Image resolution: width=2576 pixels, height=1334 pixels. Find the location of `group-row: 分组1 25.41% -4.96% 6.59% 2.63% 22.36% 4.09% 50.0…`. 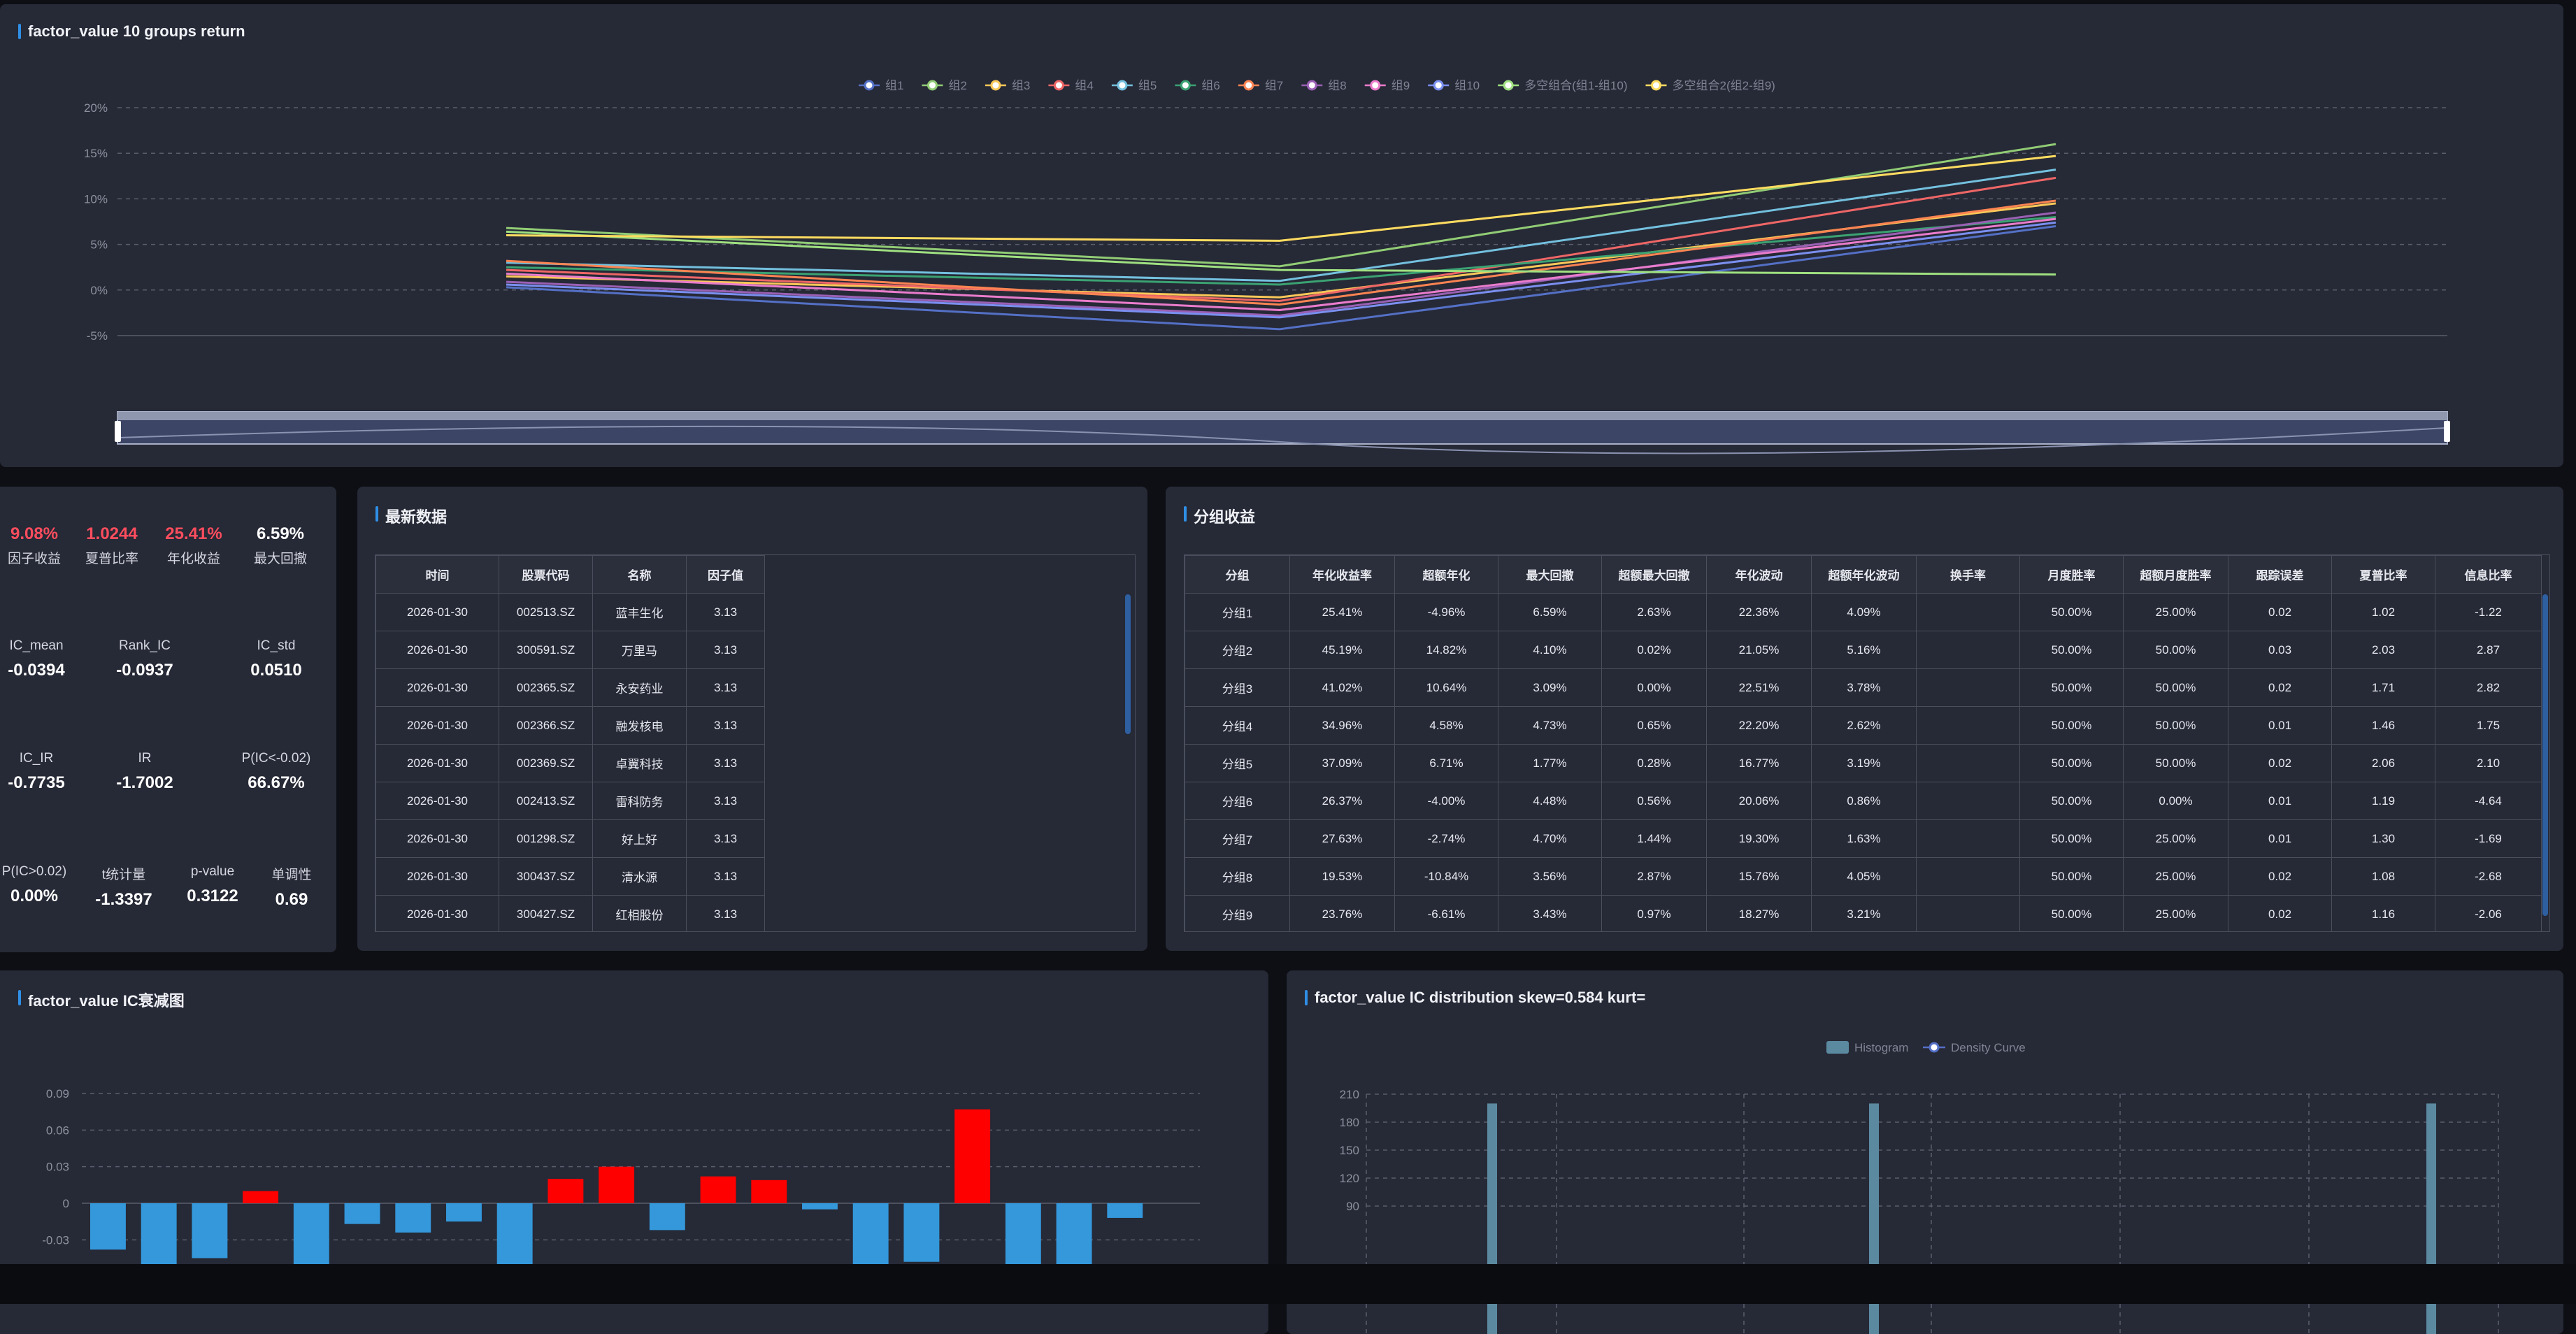

group-row: 分组1 25.41% -4.96% 6.59% 2.63% 22.36% 4.09% 50.0… is located at coordinates (1863, 612).